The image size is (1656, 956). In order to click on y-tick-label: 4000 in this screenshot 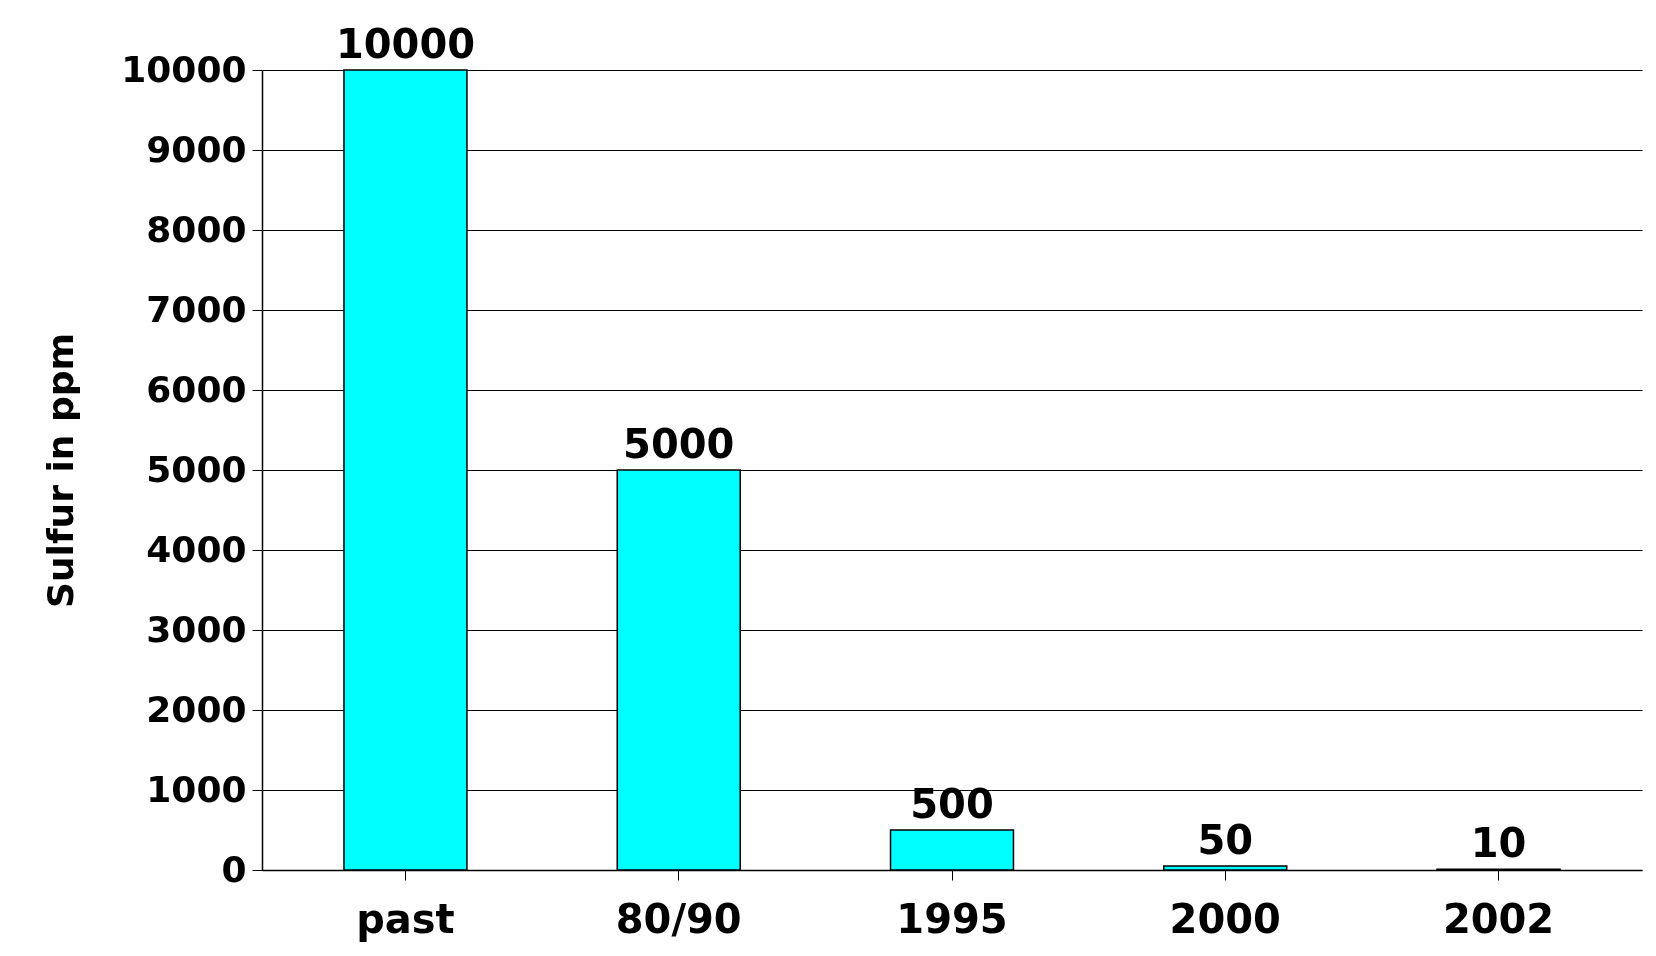, I will do `click(196, 549)`.